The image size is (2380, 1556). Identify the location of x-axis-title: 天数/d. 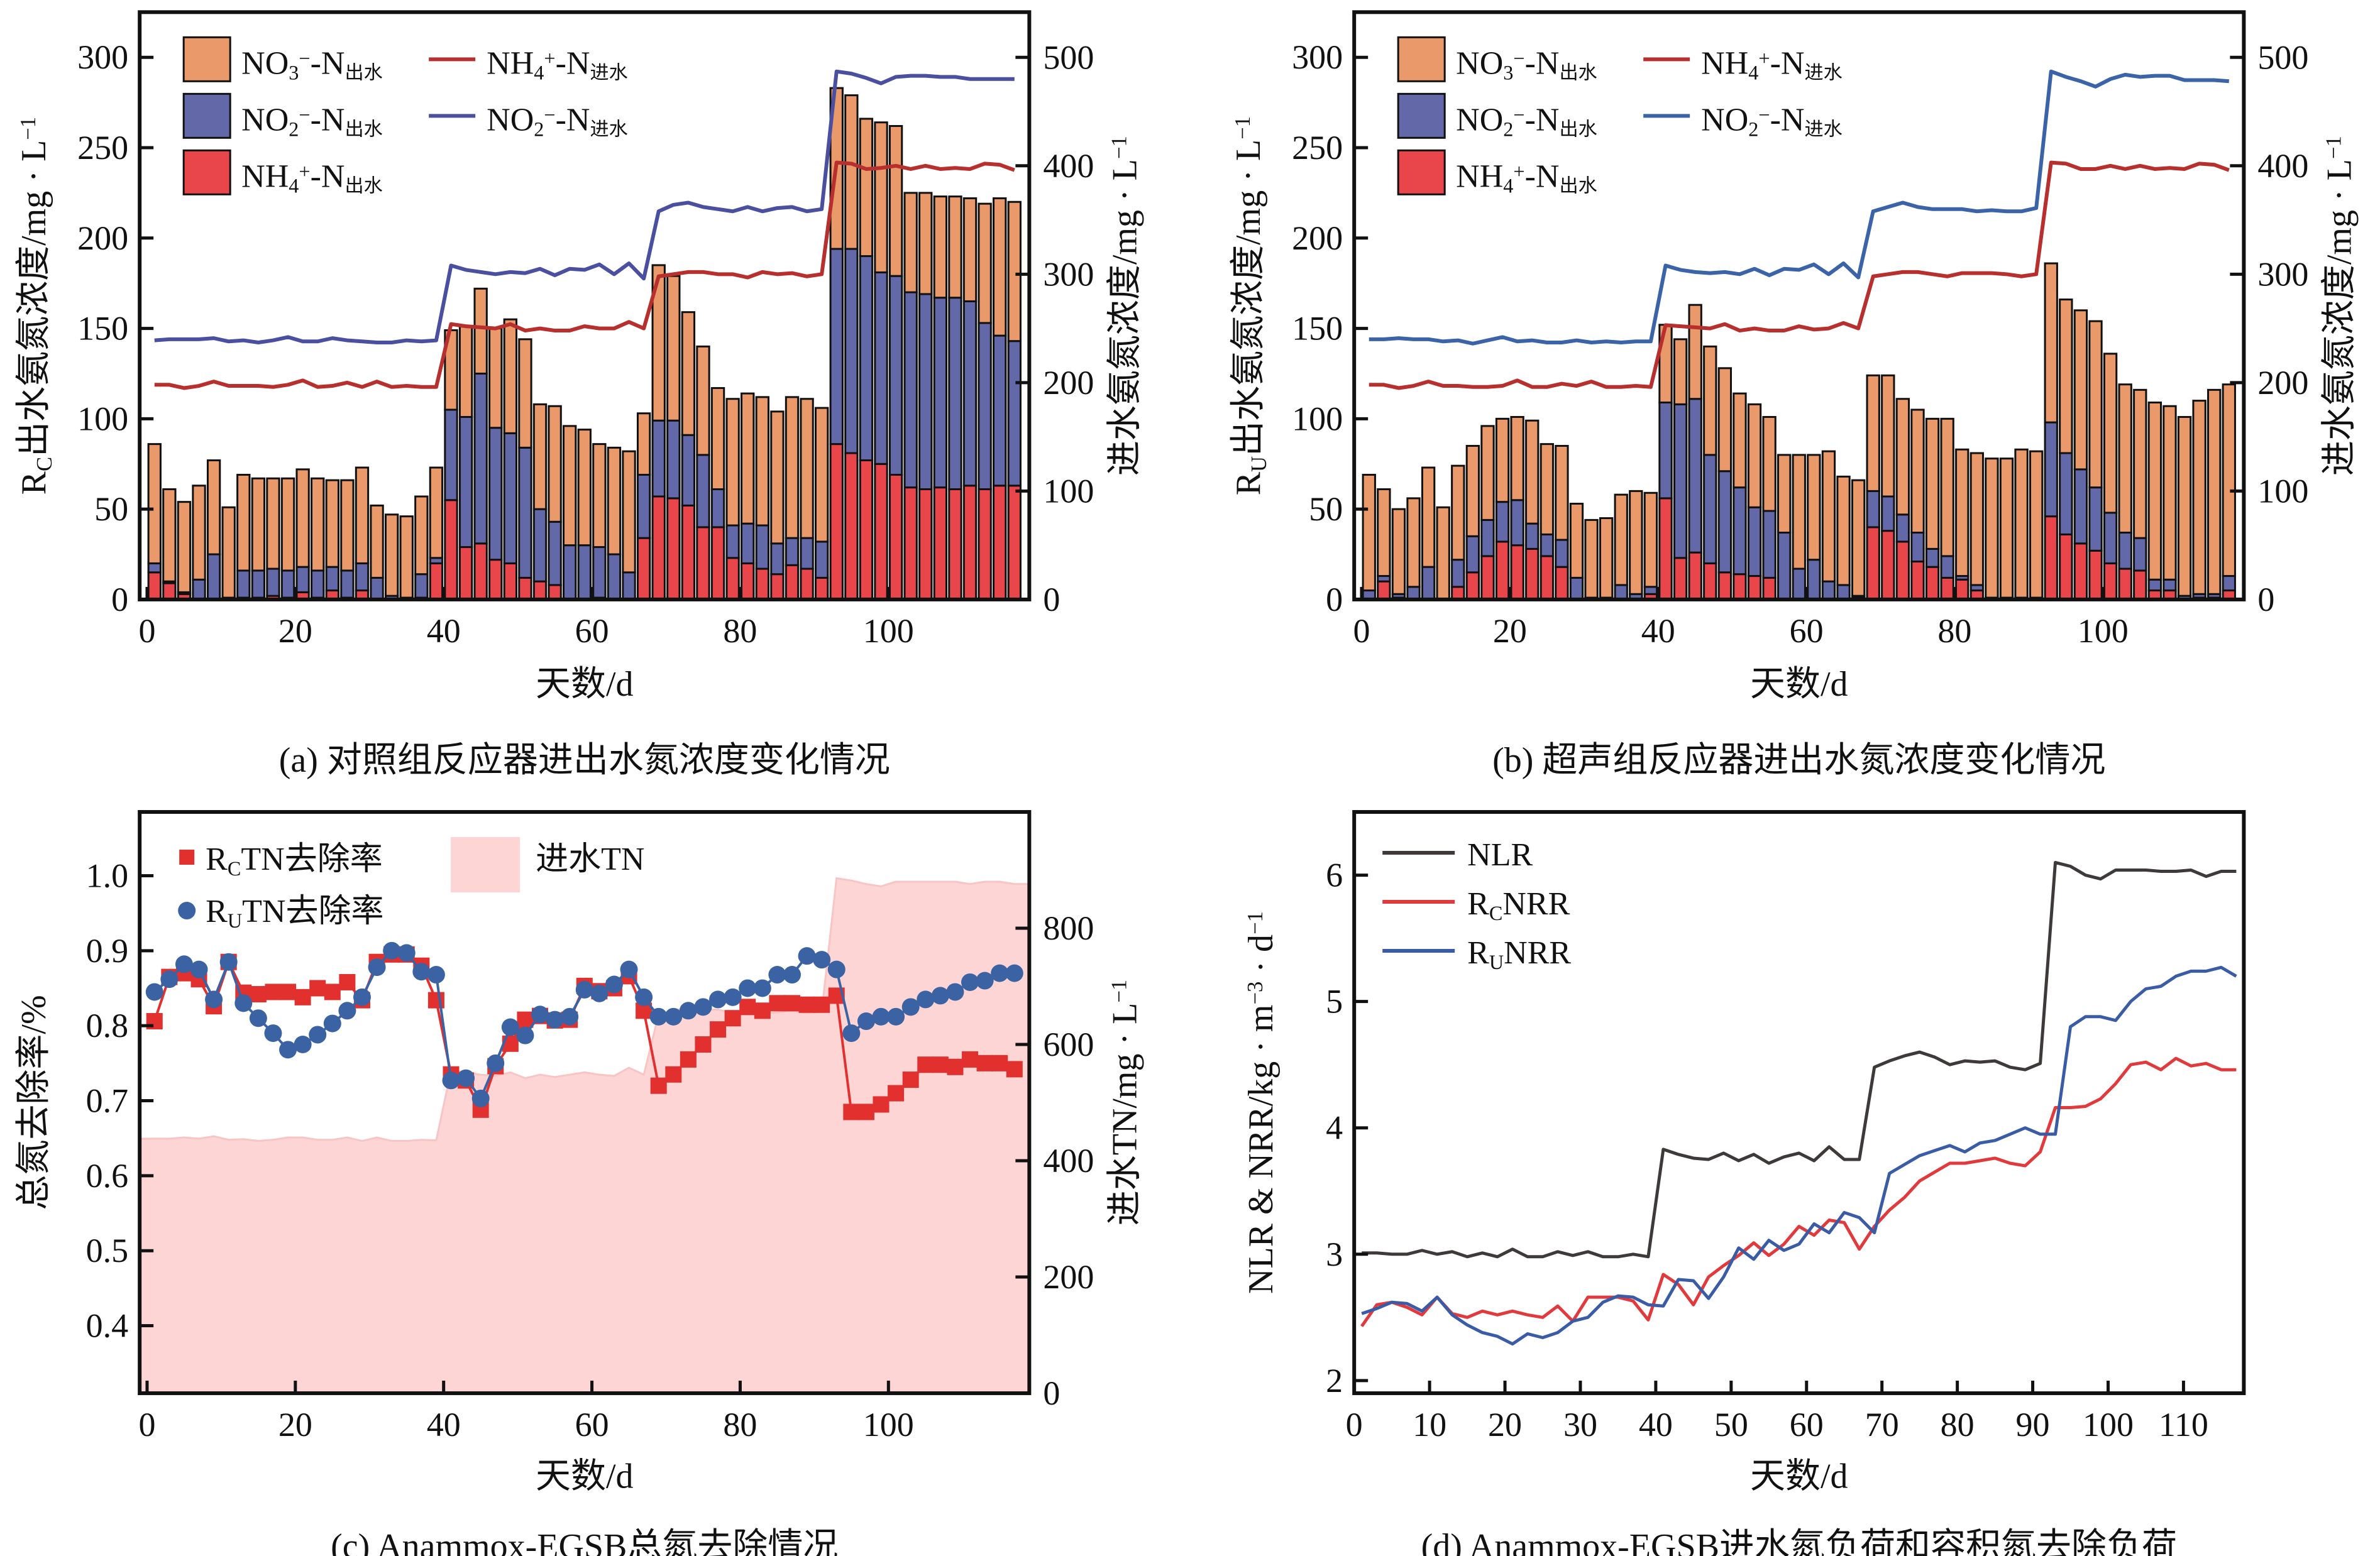
(585, 684).